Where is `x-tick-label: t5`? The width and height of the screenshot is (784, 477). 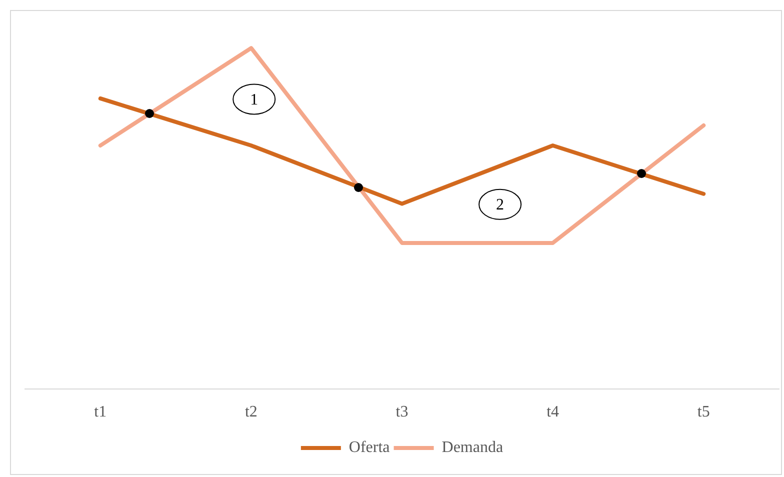 x-tick-label: t5 is located at coordinates (703, 412).